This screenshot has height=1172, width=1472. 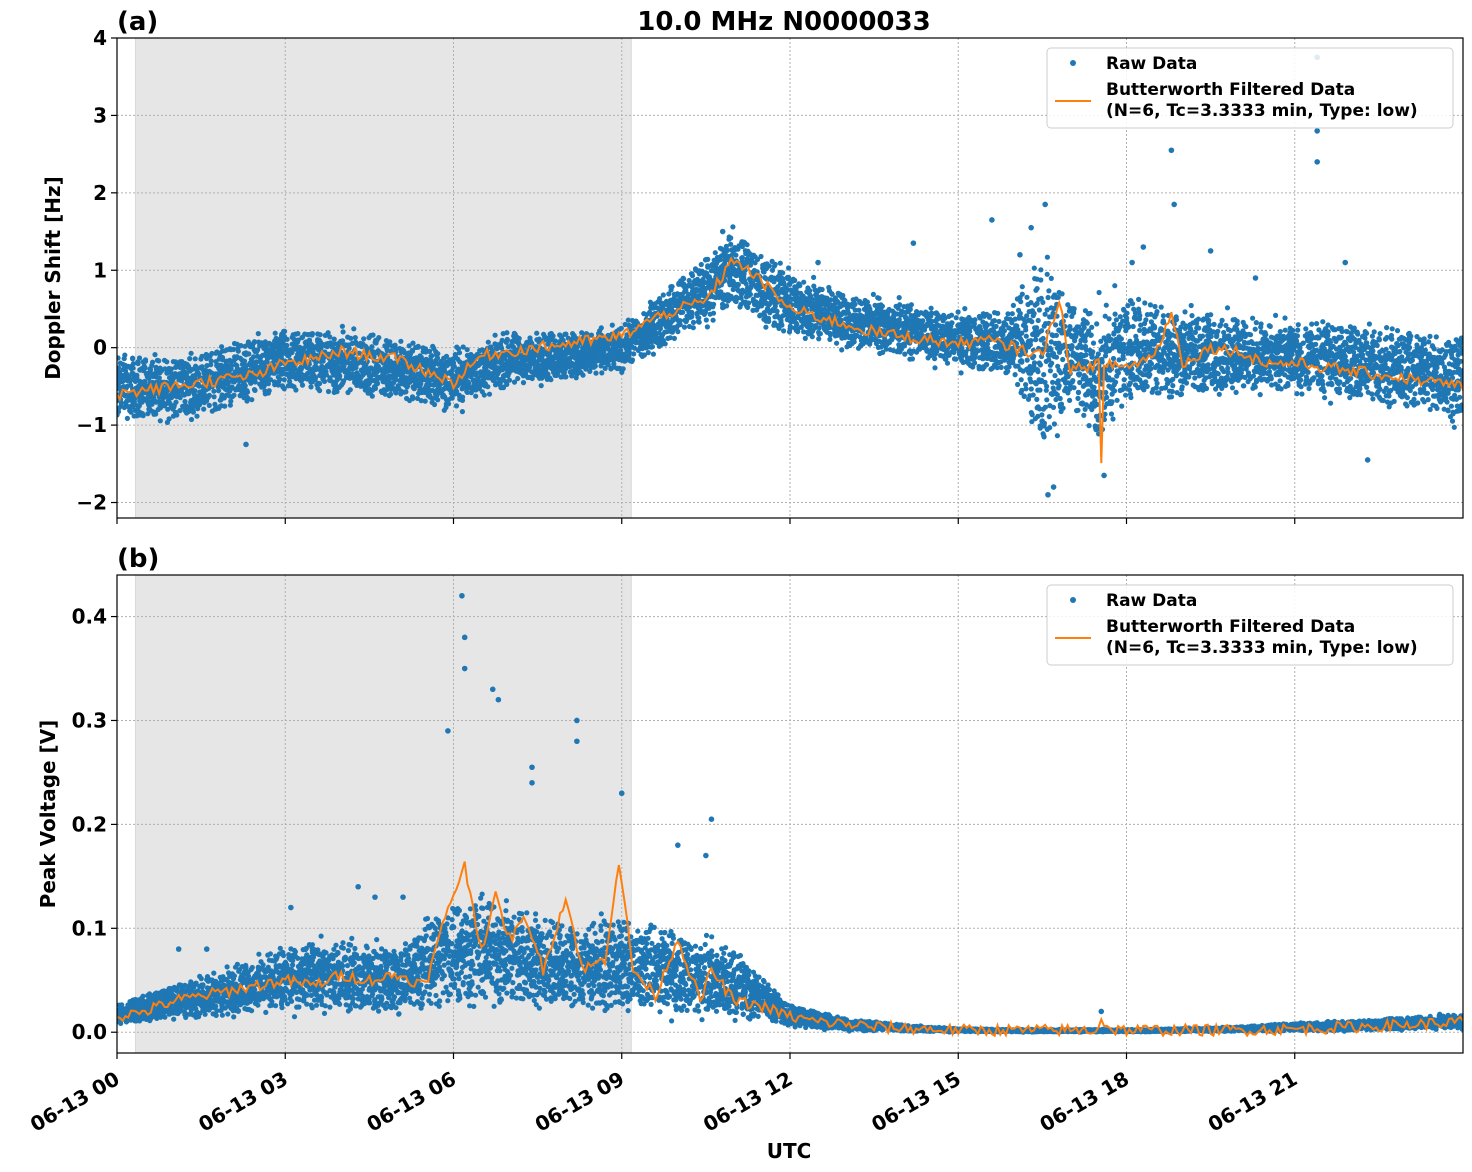 I want to click on figure-title: 10.0 MHz N0000033, so click(x=783, y=22).